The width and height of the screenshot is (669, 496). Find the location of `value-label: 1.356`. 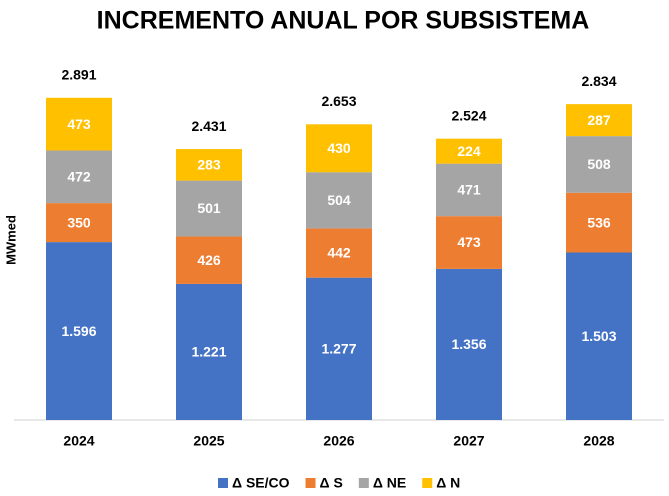

value-label: 1.356 is located at coordinates (468, 344).